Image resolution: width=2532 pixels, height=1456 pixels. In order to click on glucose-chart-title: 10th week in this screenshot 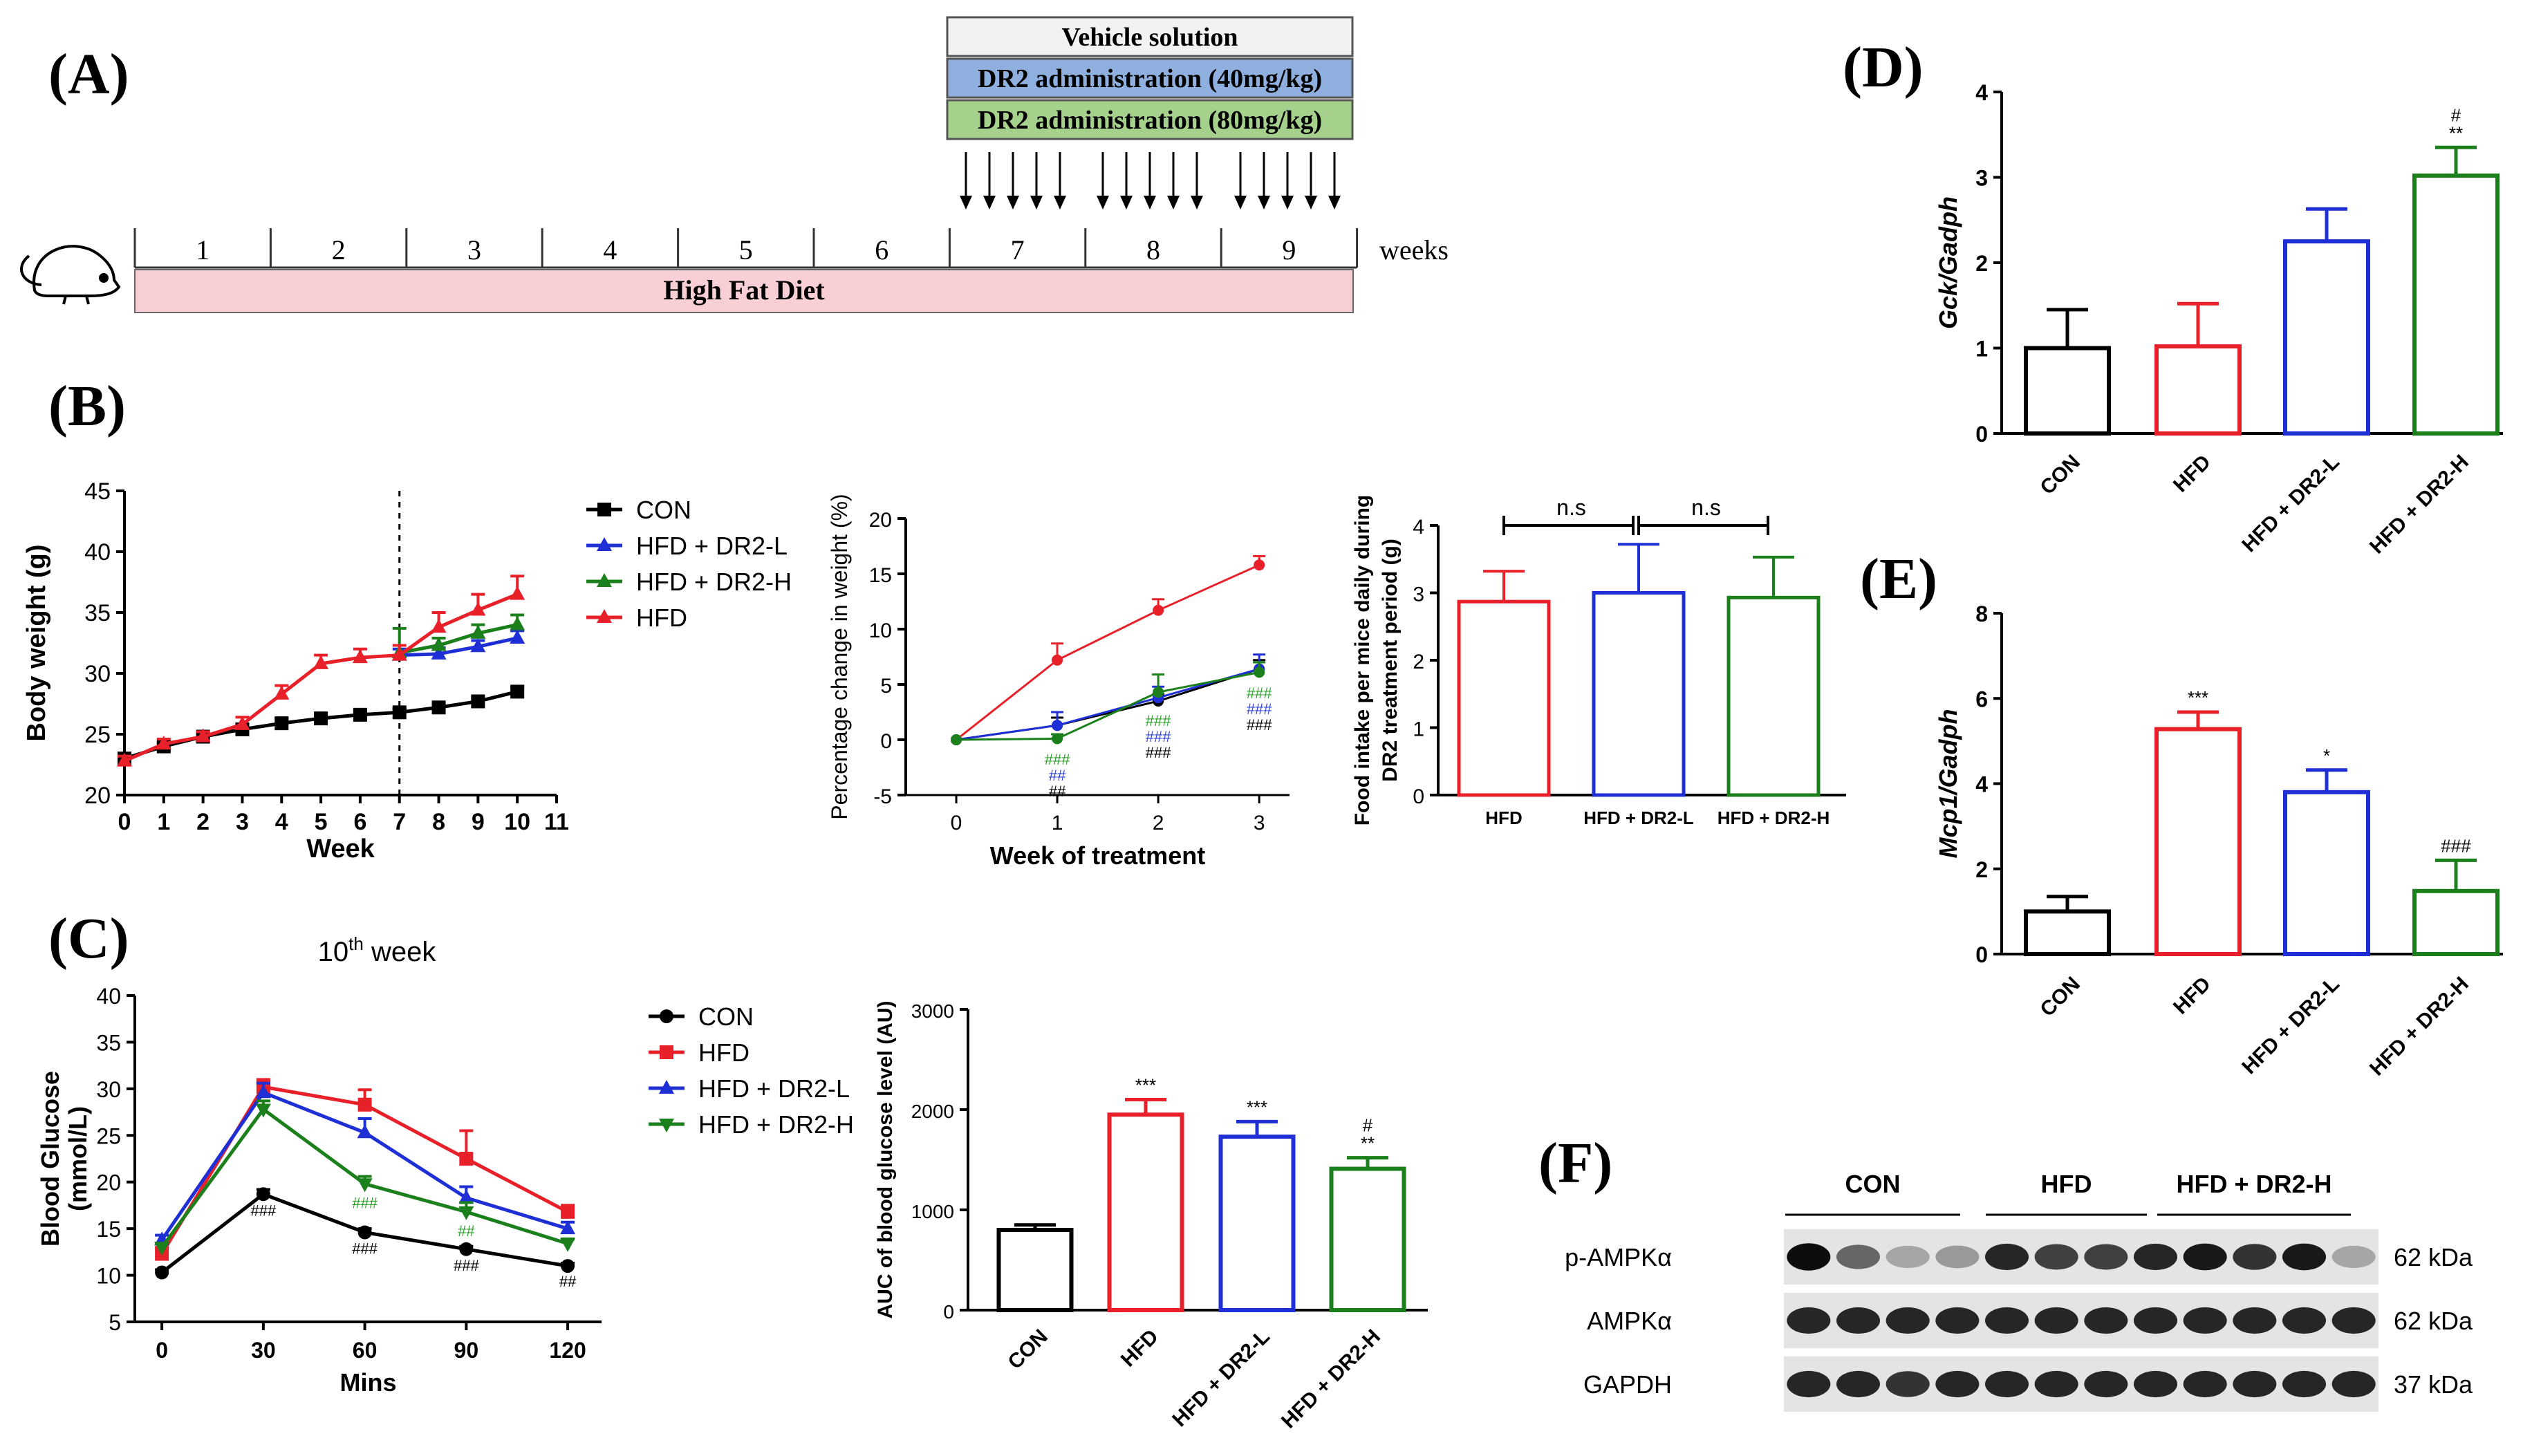, I will do `click(377, 950)`.